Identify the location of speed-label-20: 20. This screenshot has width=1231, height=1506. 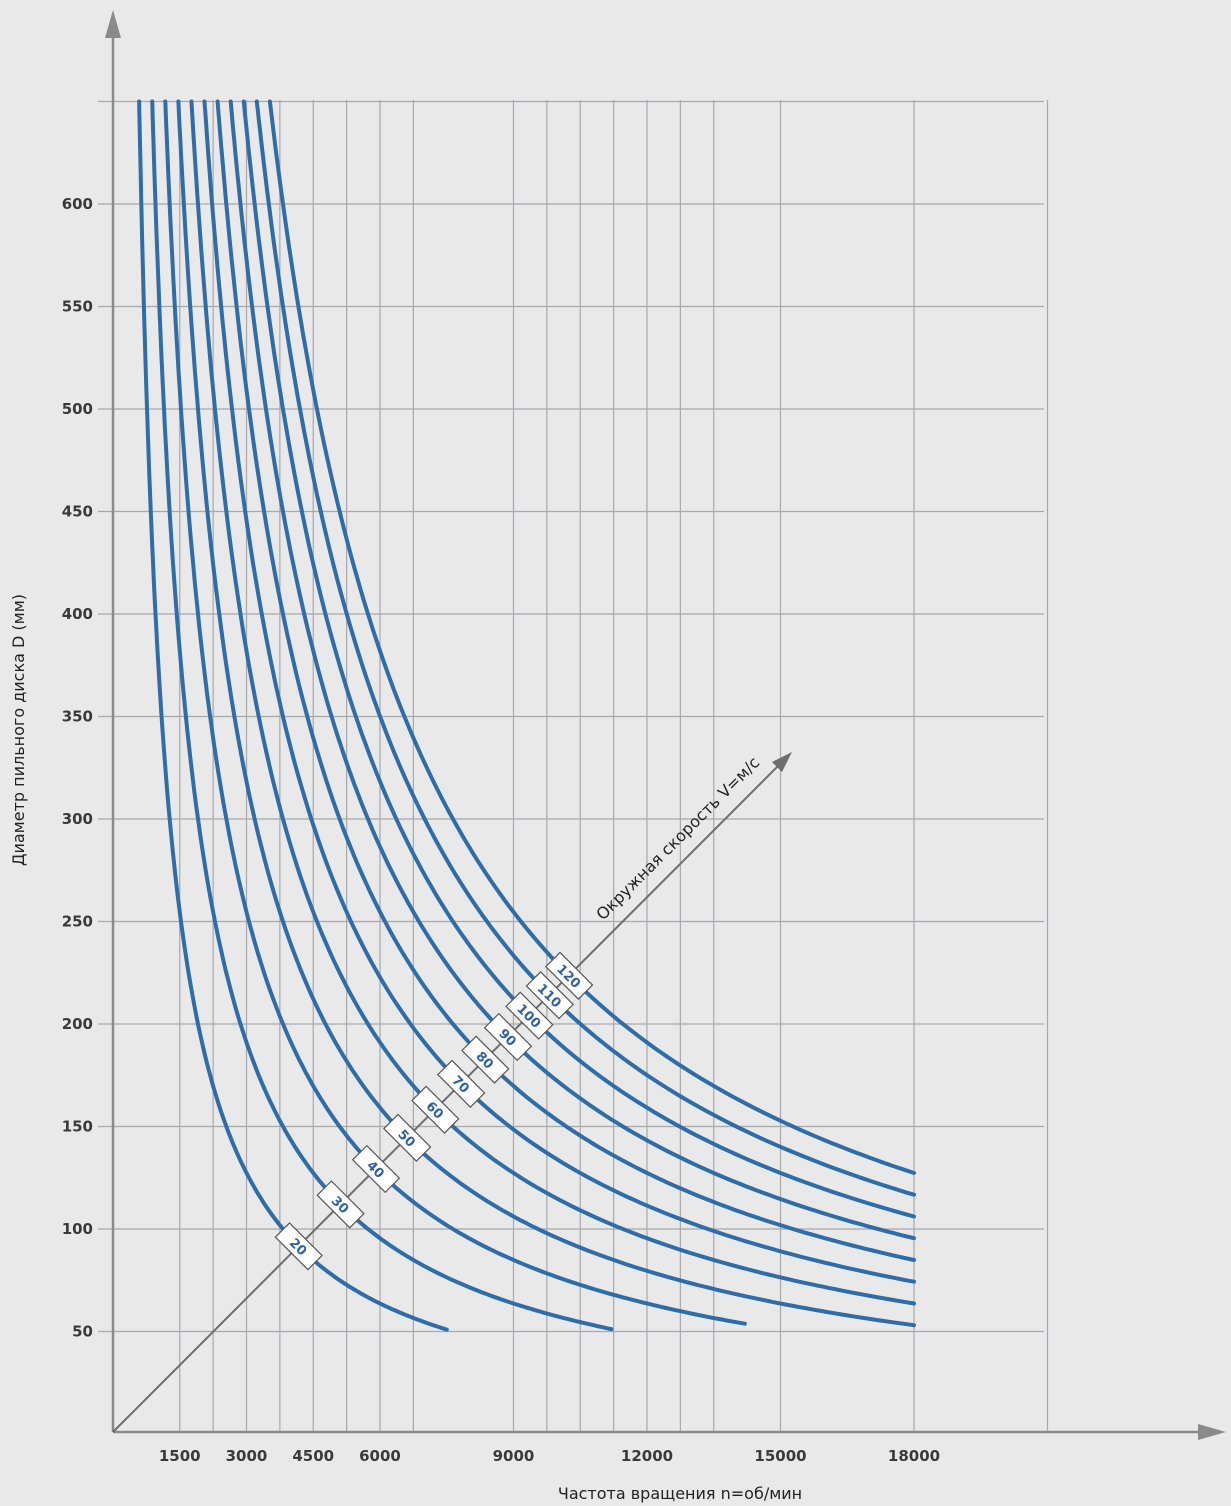
(298, 1246).